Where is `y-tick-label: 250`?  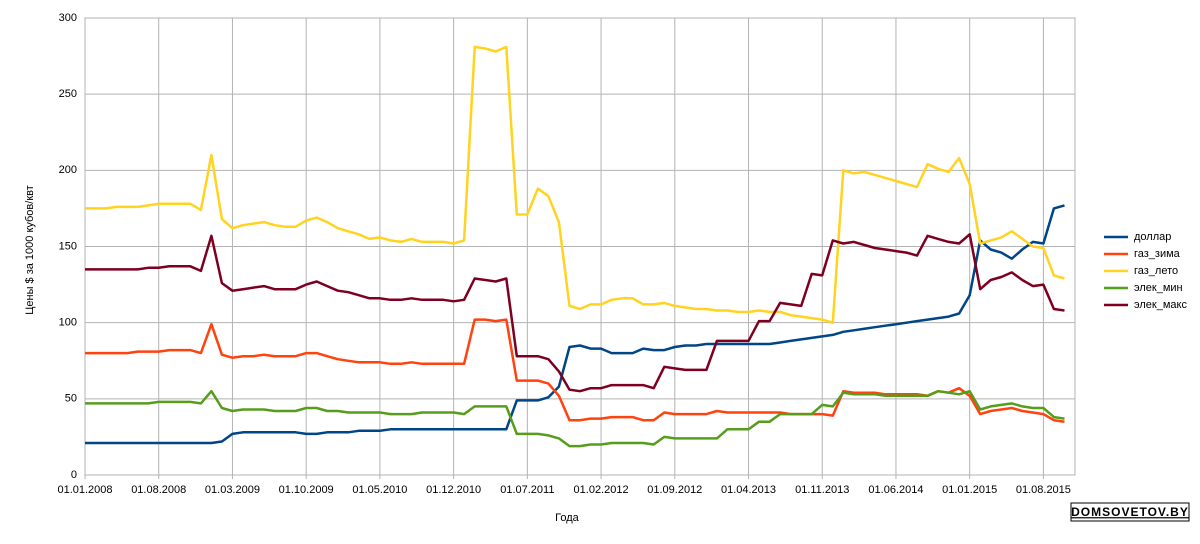 y-tick-label: 250 is located at coordinates (68, 94).